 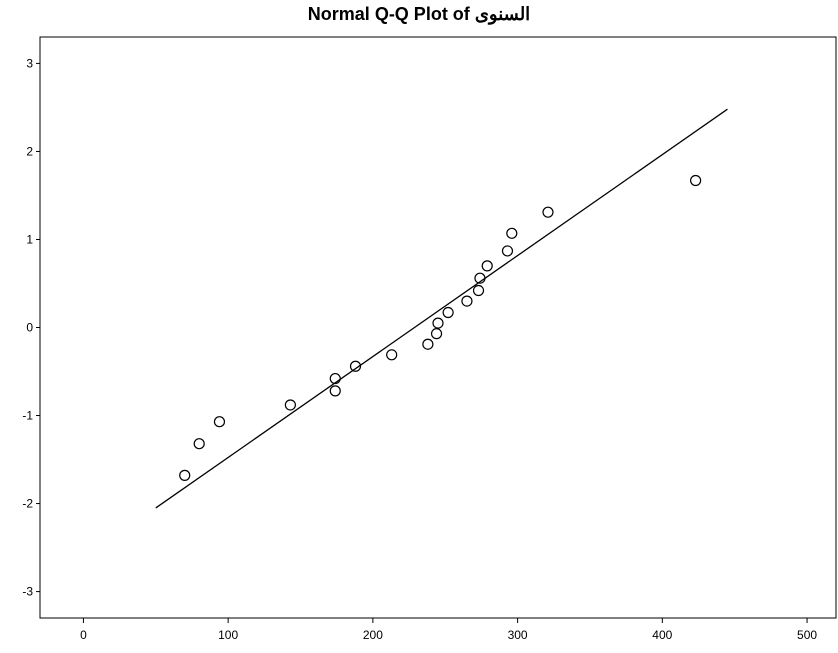 I want to click on x-tick-label: 300, so click(x=518, y=635).